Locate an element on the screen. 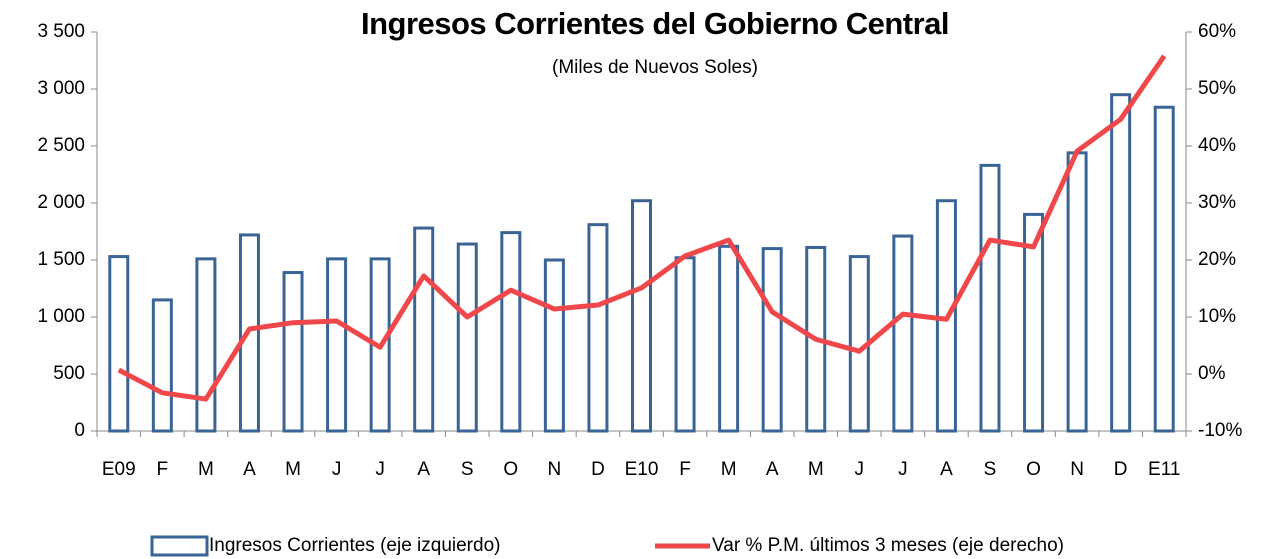 This screenshot has height=559, width=1262. x-tick-label: E11 is located at coordinates (1164, 469).